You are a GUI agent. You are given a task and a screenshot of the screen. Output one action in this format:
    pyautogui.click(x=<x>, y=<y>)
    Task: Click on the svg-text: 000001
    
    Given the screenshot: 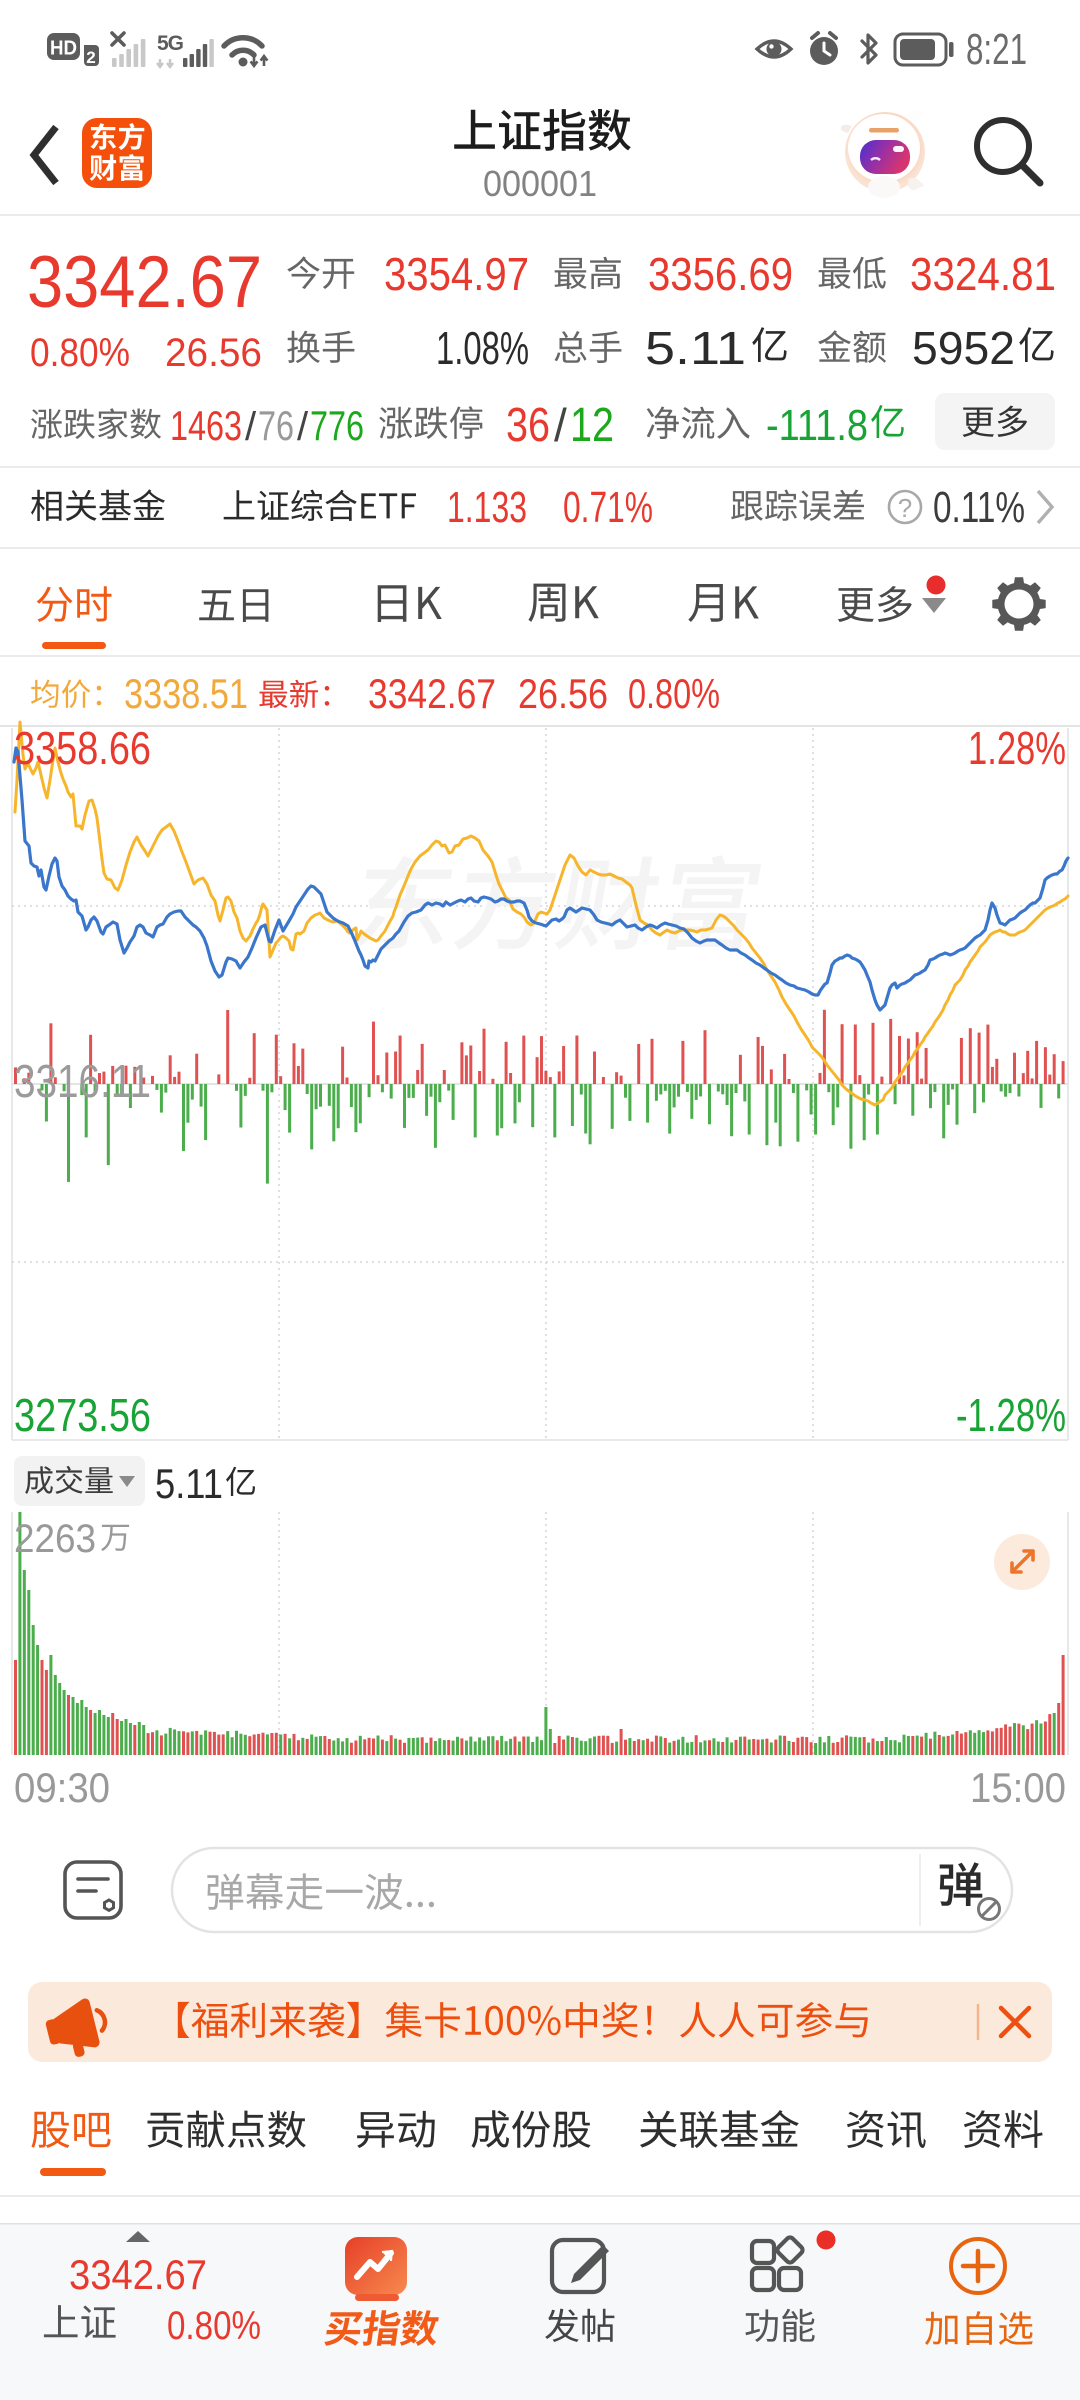 What is the action you would take?
    pyautogui.click(x=540, y=183)
    